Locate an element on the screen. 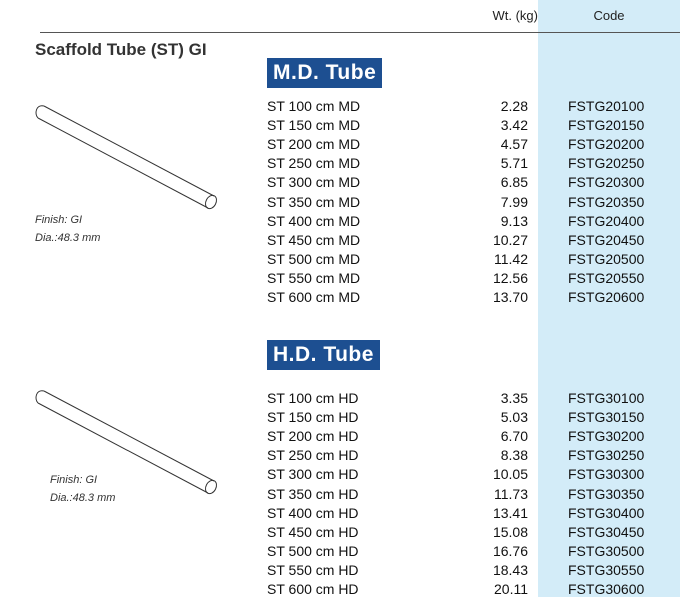 The image size is (684, 597). item-weight: 15.08 is located at coordinates (510, 531).